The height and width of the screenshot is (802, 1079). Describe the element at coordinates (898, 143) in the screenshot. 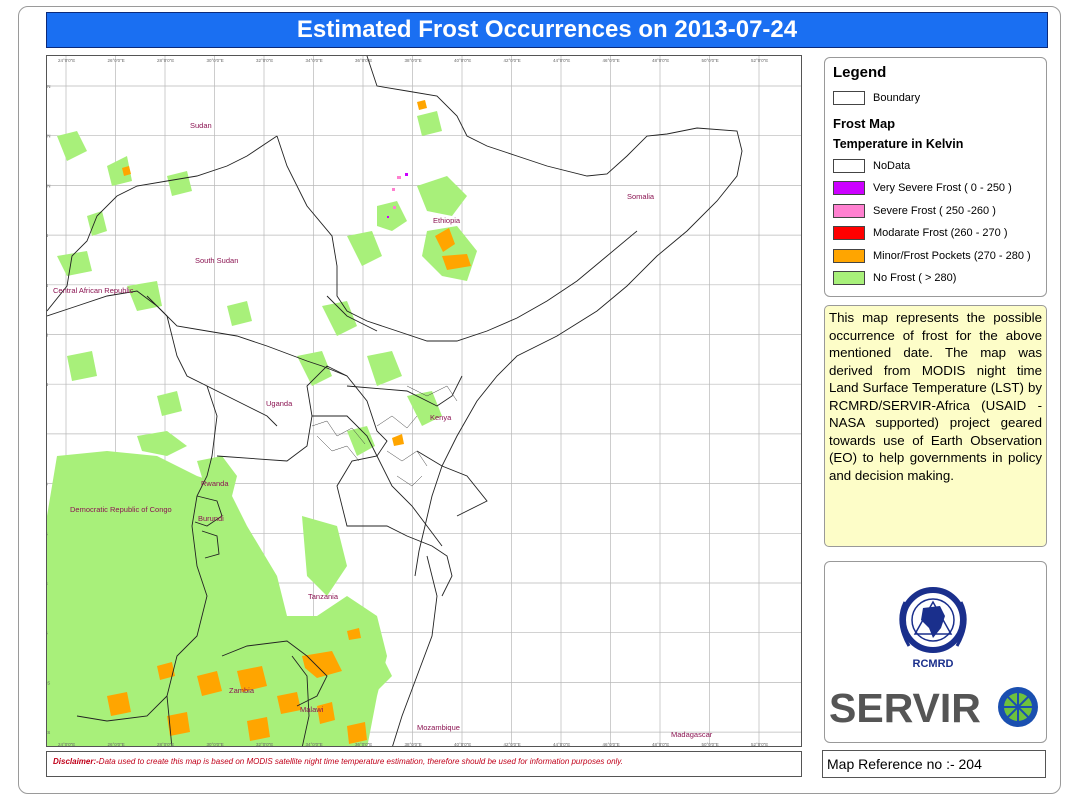

I see `temperature-heading: Temperature in Kelvin` at that location.